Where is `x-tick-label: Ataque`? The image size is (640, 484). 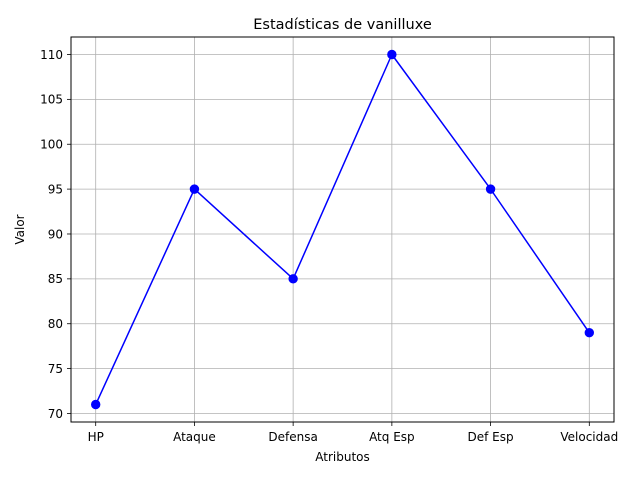 x-tick-label: Ataque is located at coordinates (194, 437).